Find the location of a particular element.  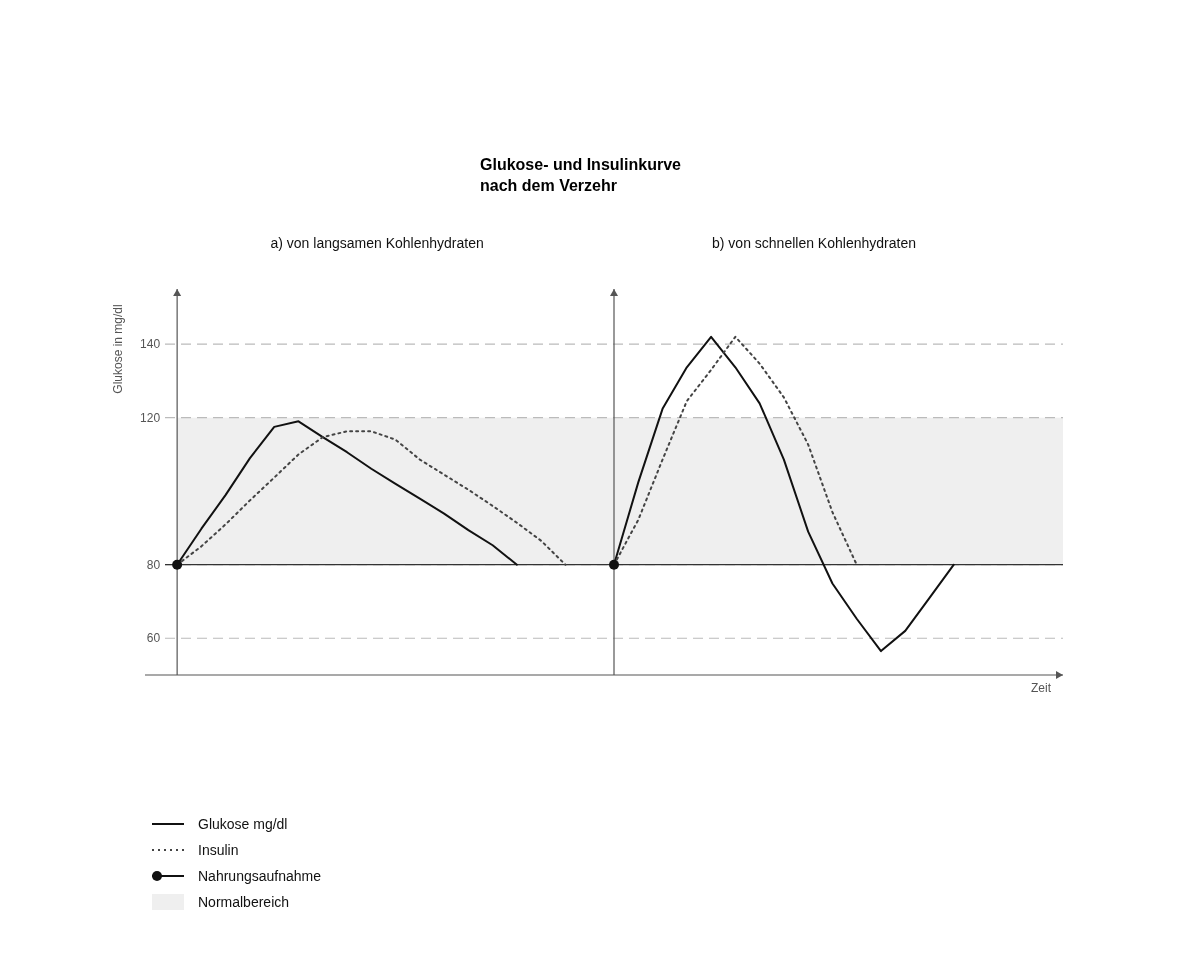

y-tick-label: 60 is located at coordinates (153, 638).